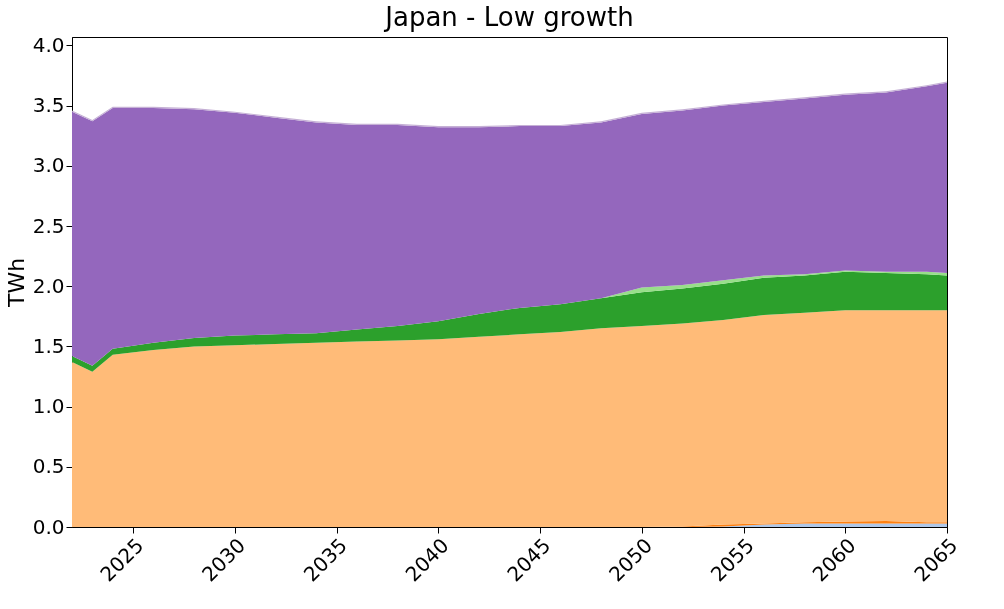 This screenshot has height=609, width=1004. I want to click on y-tick-label: 0.0, so click(48, 526).